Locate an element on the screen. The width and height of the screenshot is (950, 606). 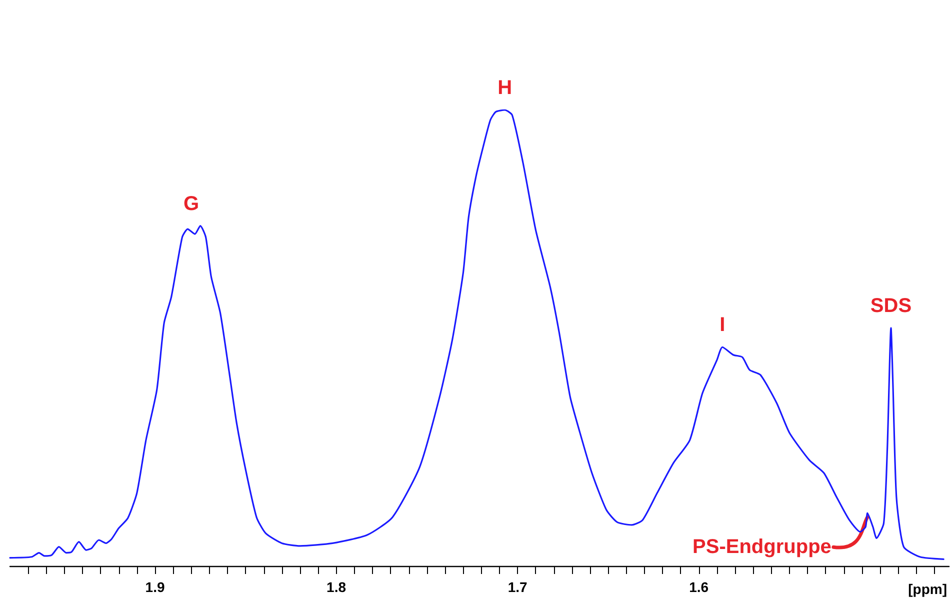
x-tick-label: 1.8 is located at coordinates (336, 587).